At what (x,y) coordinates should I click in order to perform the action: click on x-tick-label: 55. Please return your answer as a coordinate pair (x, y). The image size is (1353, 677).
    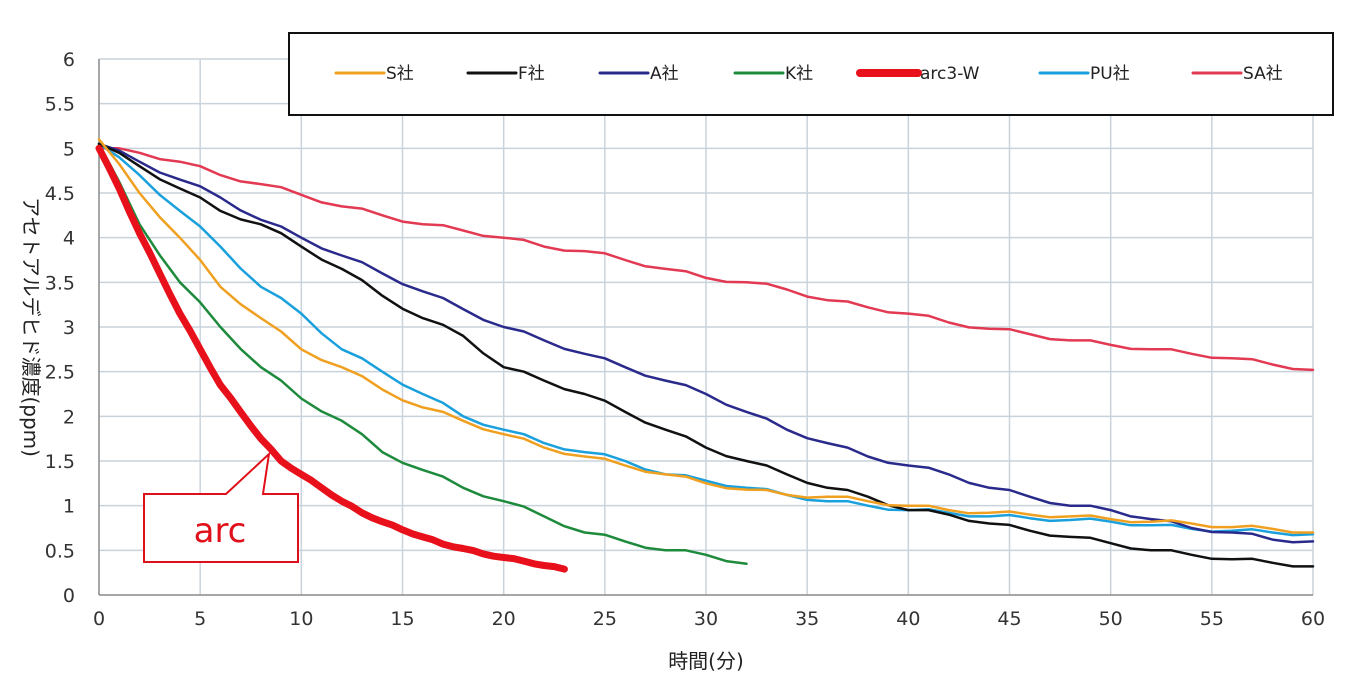
    Looking at the image, I should click on (1212, 619).